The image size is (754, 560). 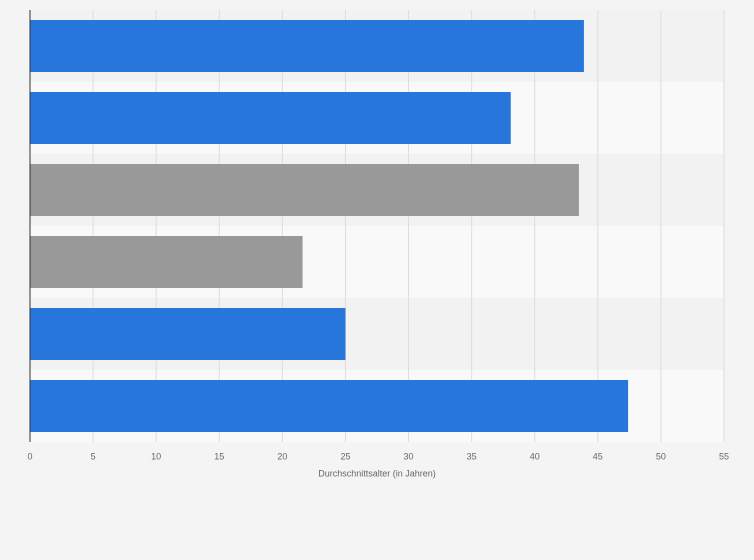 I want to click on x-tick-label: 5, so click(x=93, y=456).